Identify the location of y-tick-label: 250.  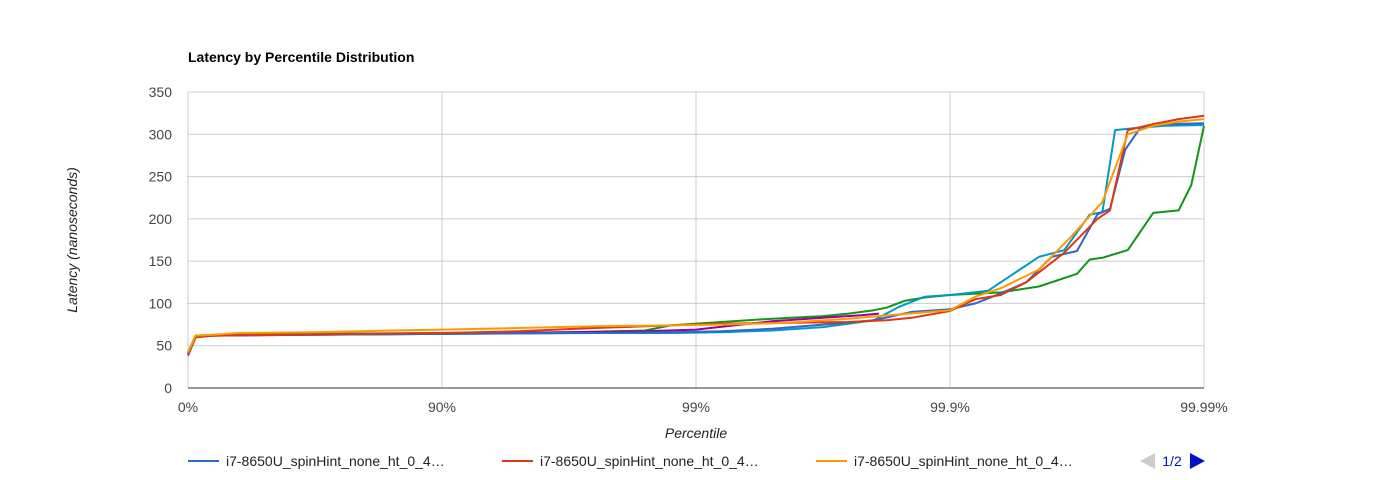
(161, 177).